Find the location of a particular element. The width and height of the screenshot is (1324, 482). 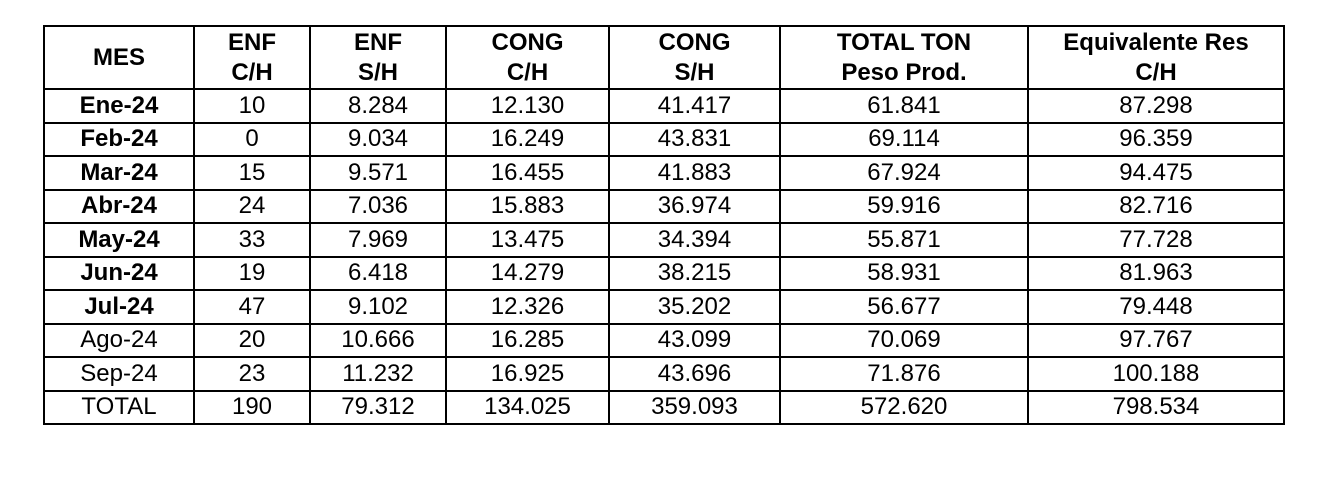

cell-equivalente-res: 79.448 is located at coordinates (1156, 307).